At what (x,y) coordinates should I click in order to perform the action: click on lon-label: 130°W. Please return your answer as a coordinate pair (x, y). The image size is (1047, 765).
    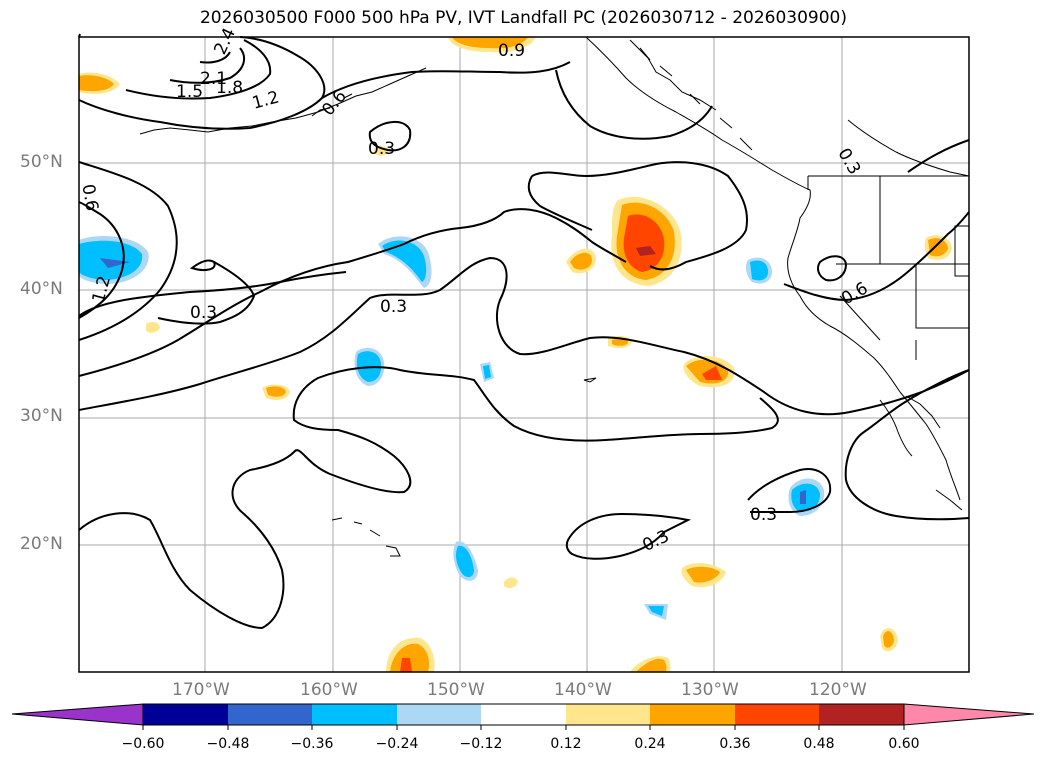
    Looking at the image, I should click on (710, 690).